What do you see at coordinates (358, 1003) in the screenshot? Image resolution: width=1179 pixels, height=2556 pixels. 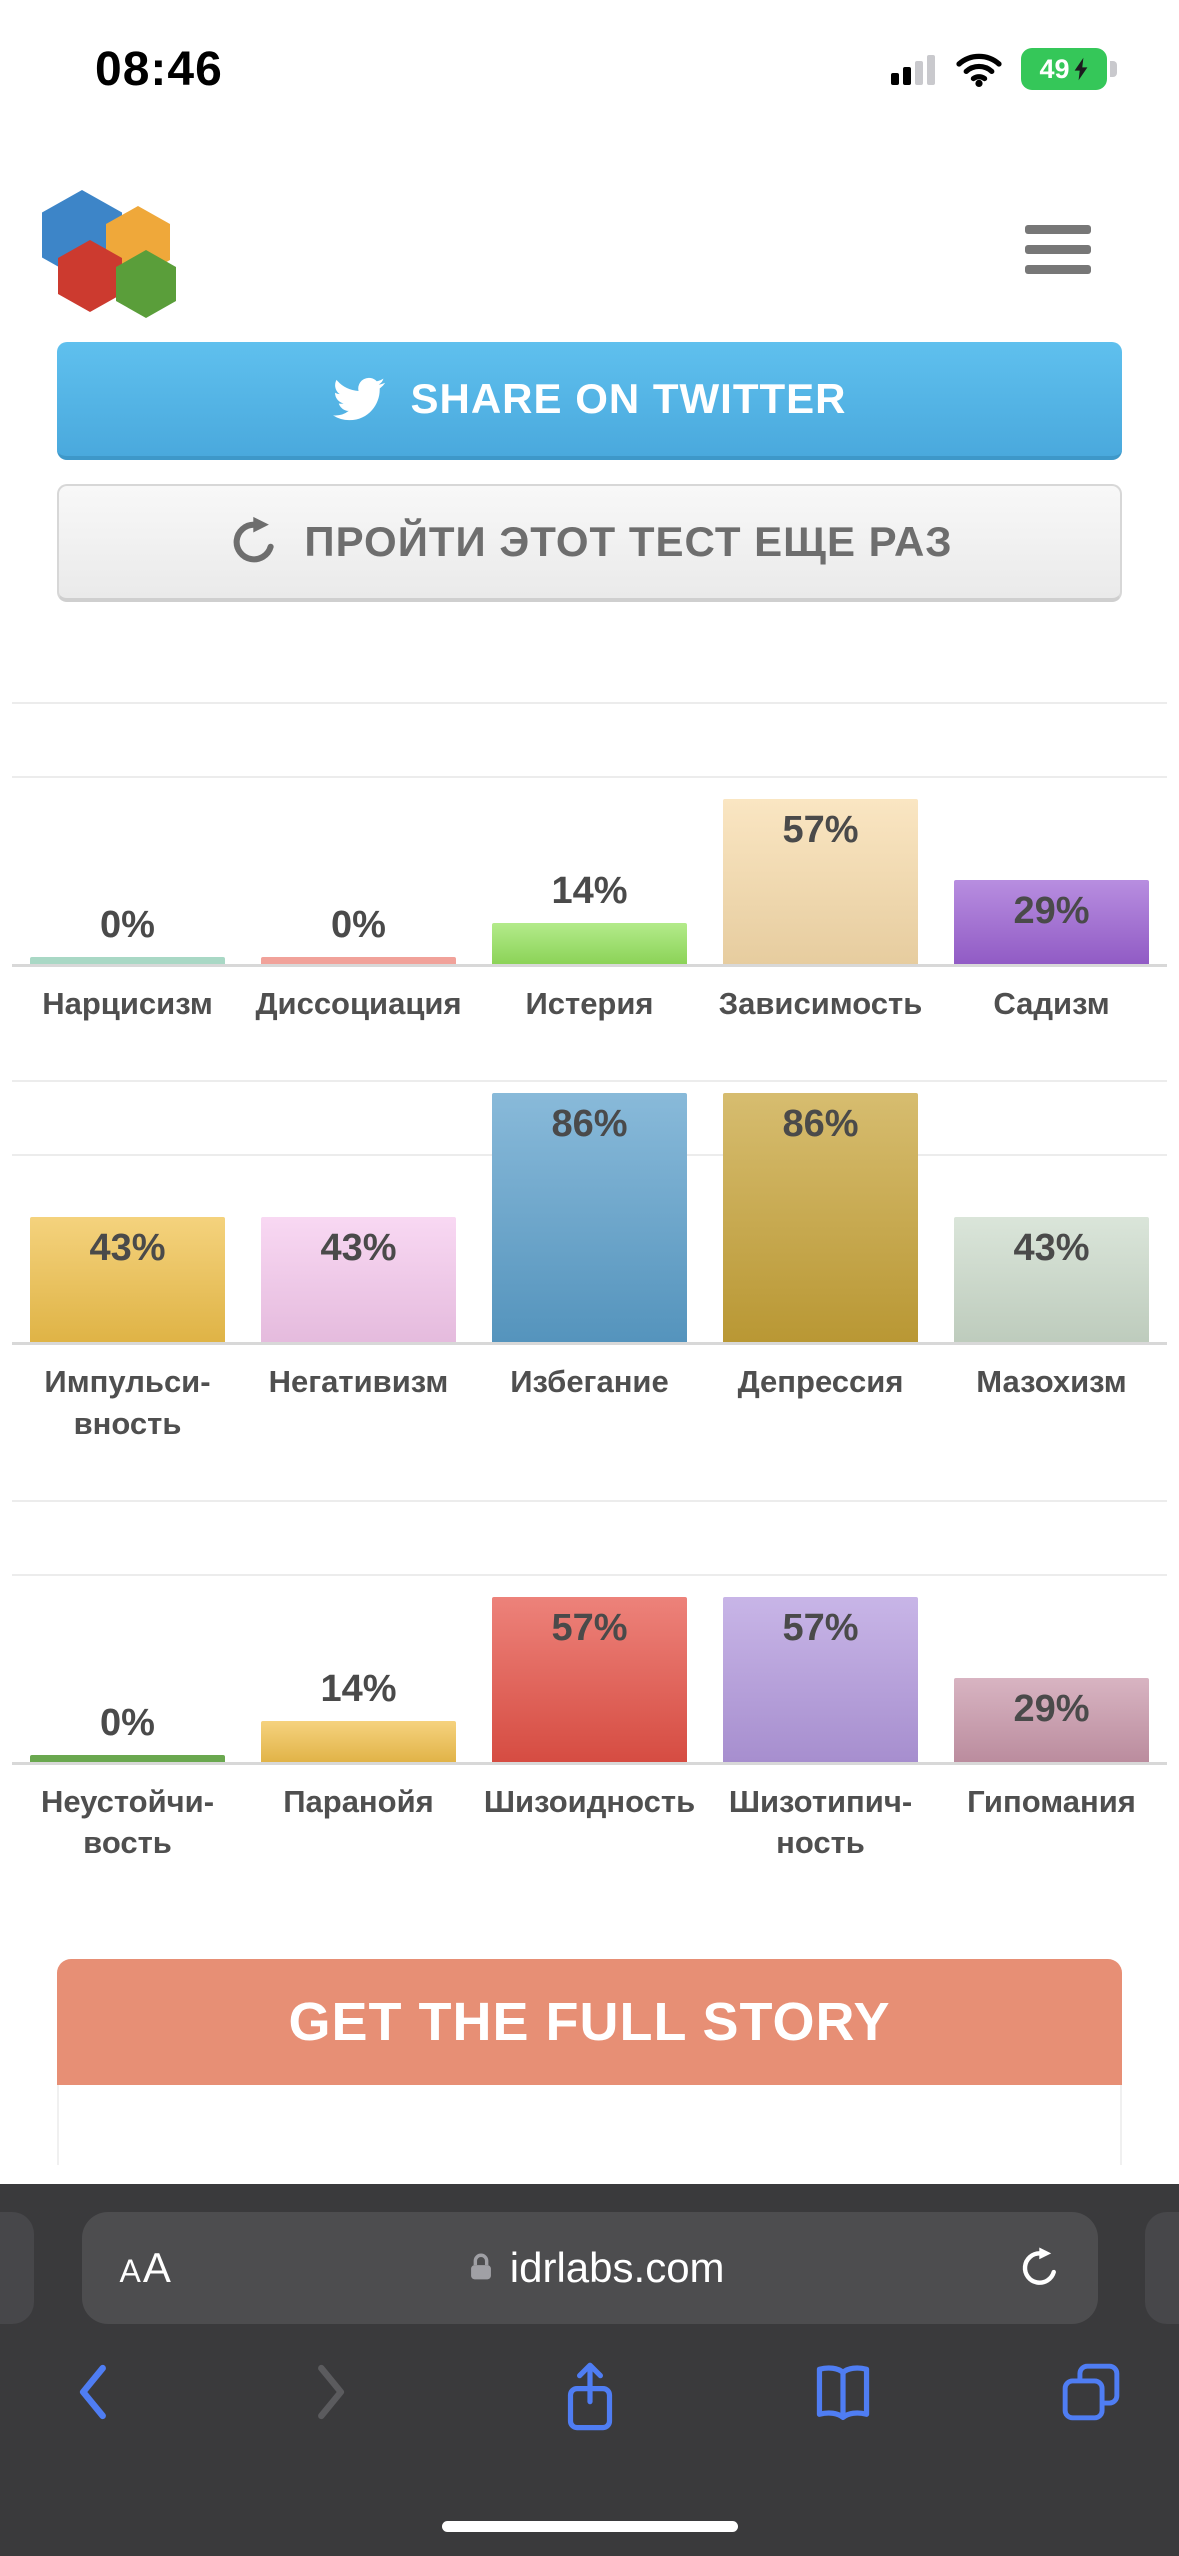 I see `chart-bar-label: Диссоциация` at bounding box center [358, 1003].